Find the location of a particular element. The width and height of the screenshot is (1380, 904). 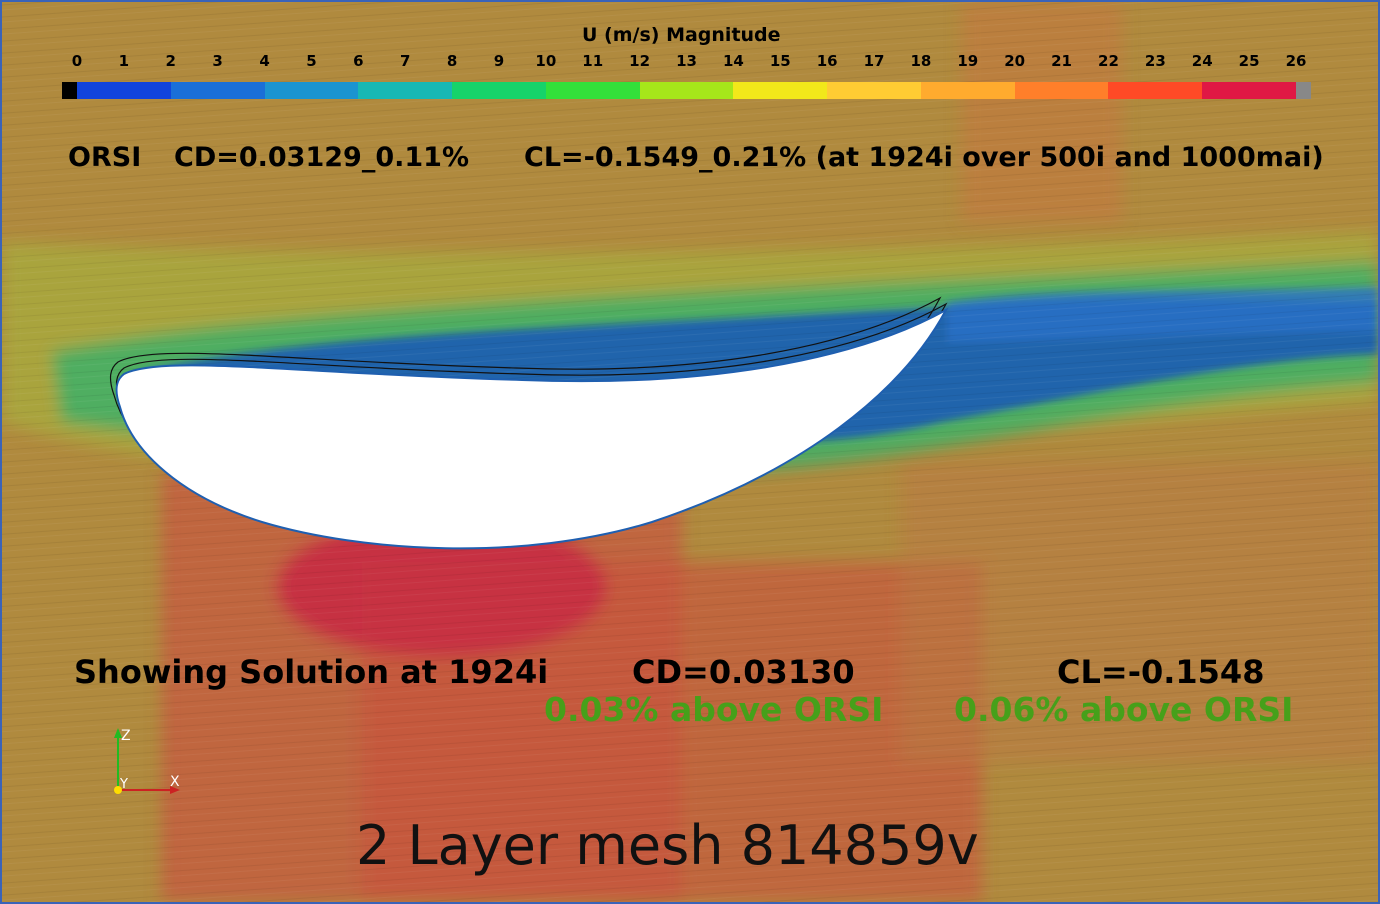

colorbar-tick-label: 16 is located at coordinates (827, 61).